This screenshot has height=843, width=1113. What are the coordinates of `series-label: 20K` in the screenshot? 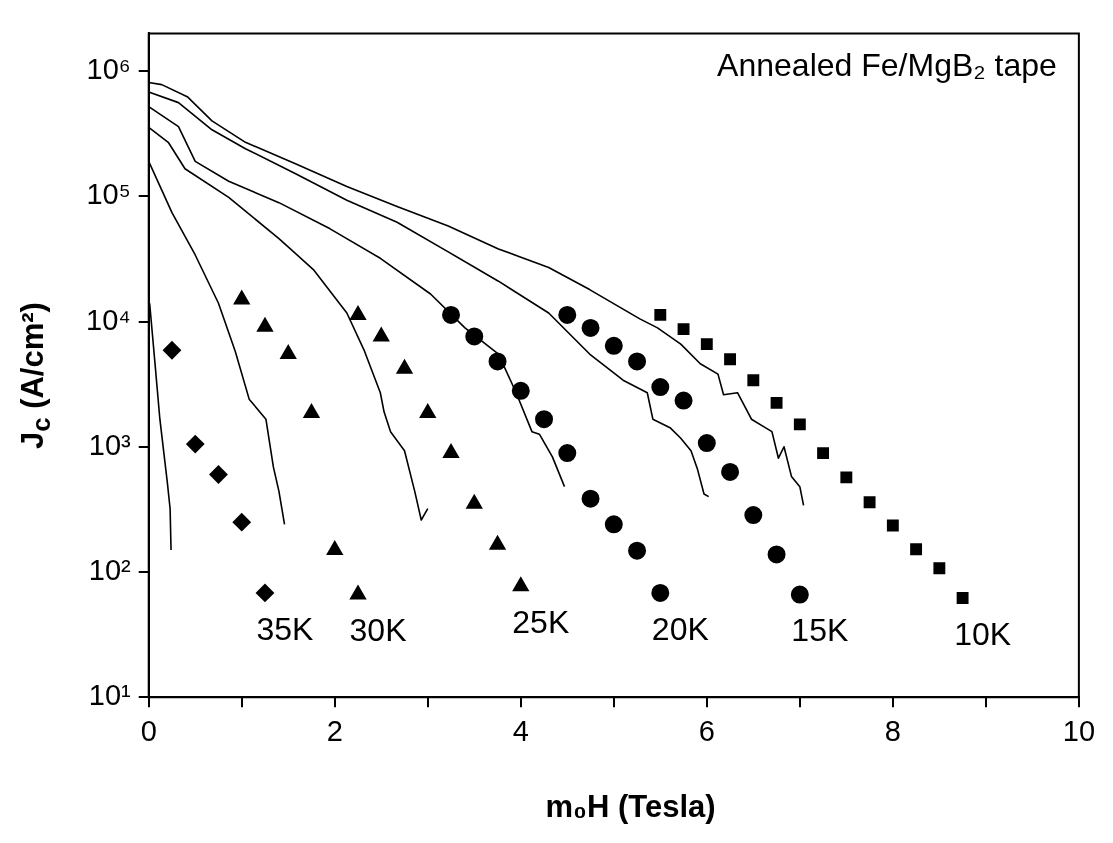 It's located at (680, 628).